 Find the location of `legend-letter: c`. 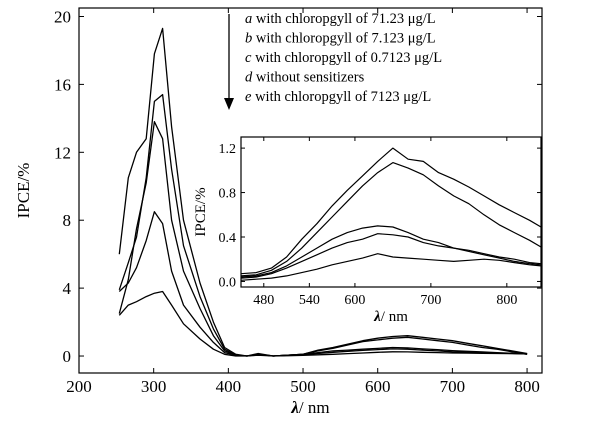

legend-letter: c is located at coordinates (248, 58).